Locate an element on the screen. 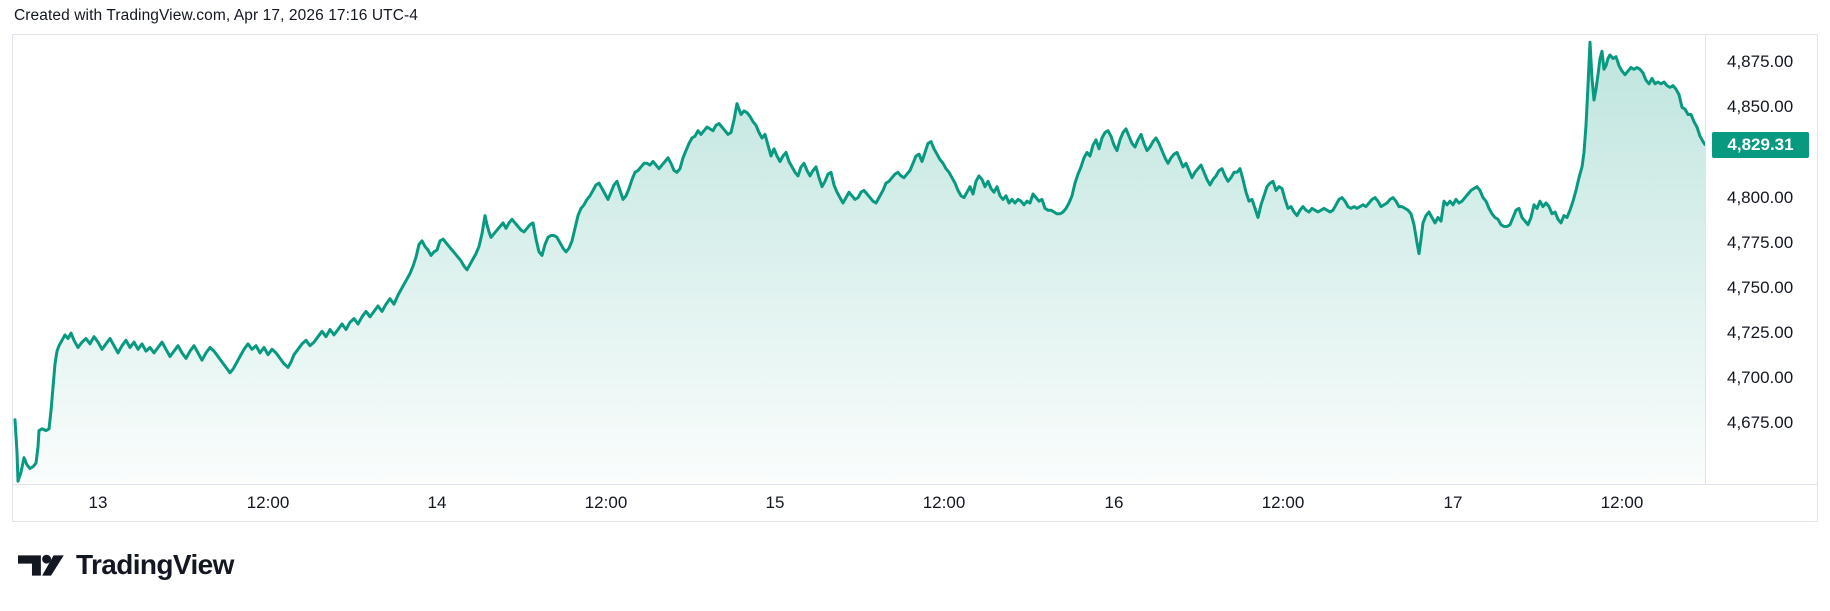 The width and height of the screenshot is (1830, 611). time-tick-label: 14 is located at coordinates (437, 502).